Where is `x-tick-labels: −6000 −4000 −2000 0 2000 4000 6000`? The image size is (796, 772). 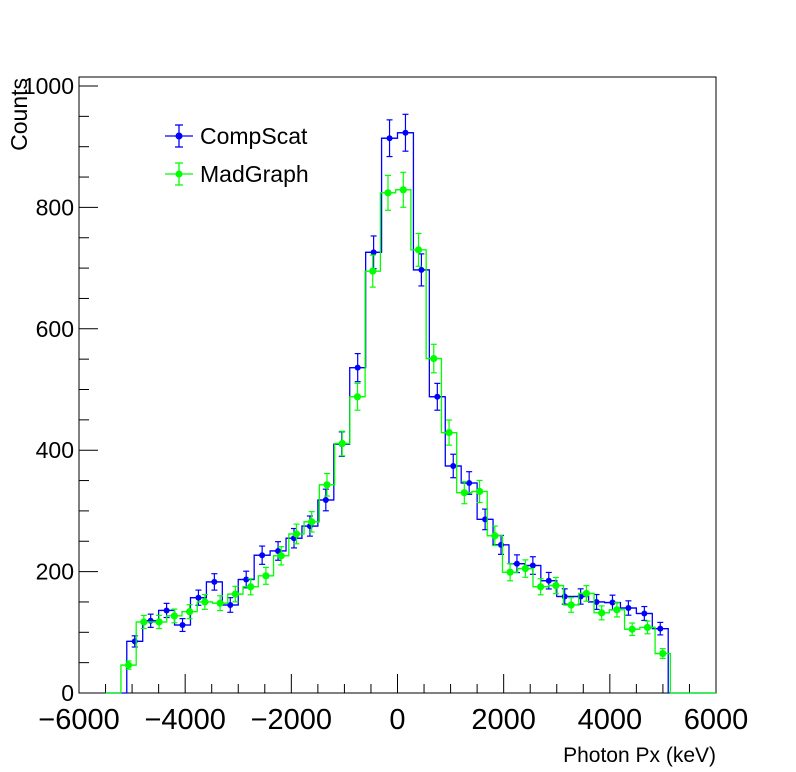 x-tick-labels: −6000 −4000 −2000 0 2000 4000 6000 is located at coordinates (393, 720).